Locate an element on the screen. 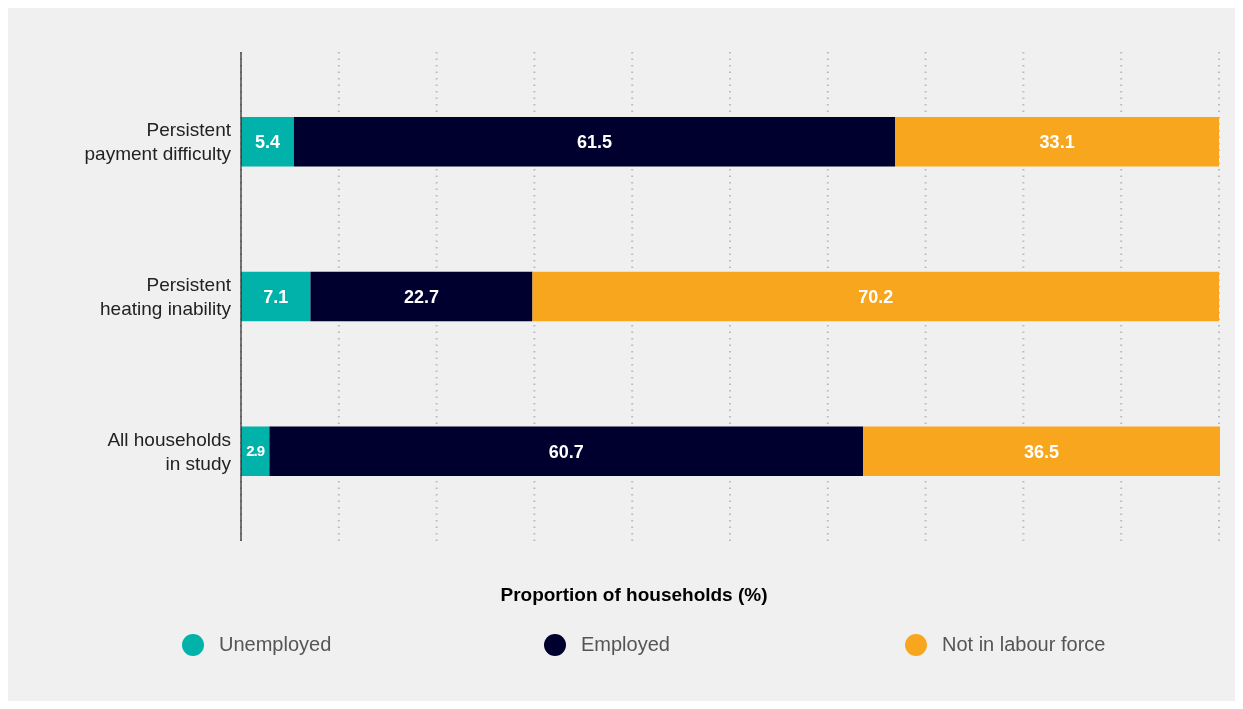 The image size is (1243, 709). y-tick-label: Persistent heating inability is located at coordinates (166, 297).